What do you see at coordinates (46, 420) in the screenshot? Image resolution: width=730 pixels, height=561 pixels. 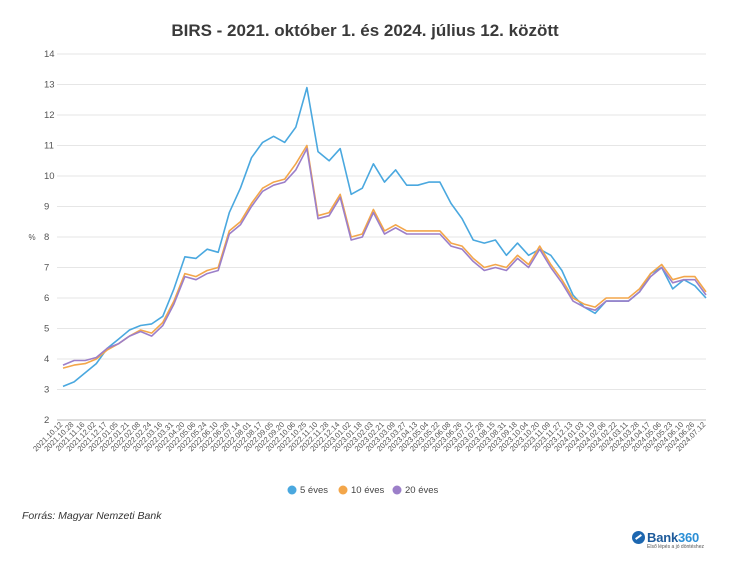 I see `y-tick-label: 2` at bounding box center [46, 420].